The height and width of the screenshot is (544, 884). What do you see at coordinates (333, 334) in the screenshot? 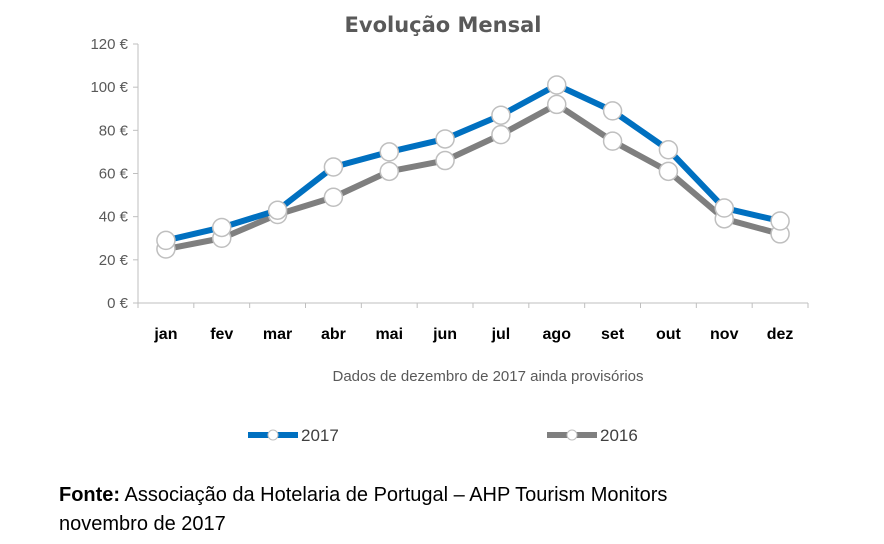
I see `x-tick-label: abr` at bounding box center [333, 334].